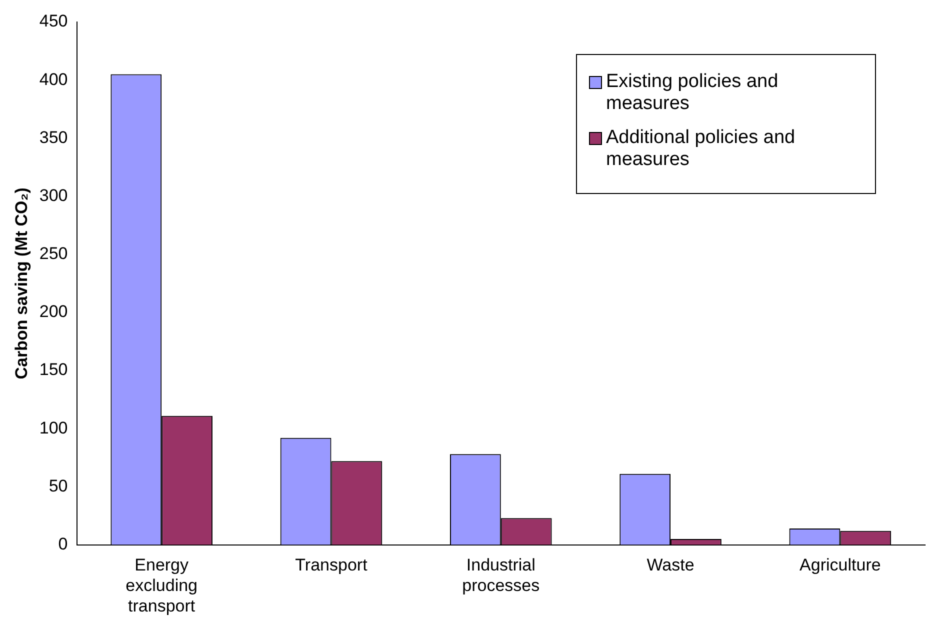  I want to click on y-tick-label: 200, so click(53, 312).